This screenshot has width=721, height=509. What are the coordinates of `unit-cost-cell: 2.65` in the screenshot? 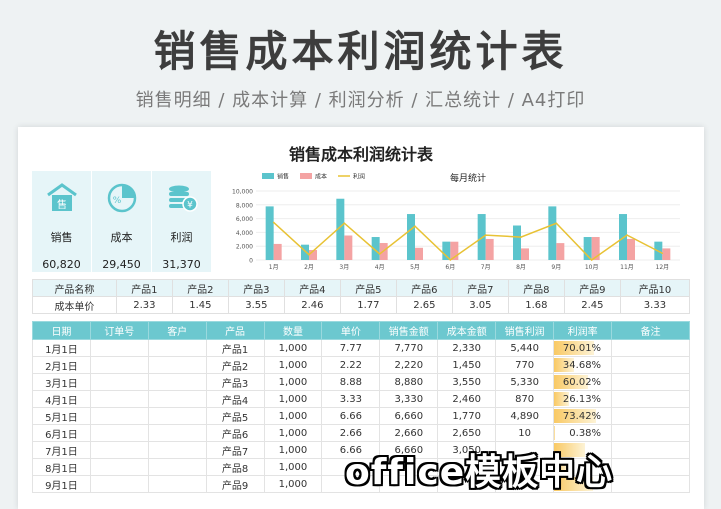 It's located at (424, 305).